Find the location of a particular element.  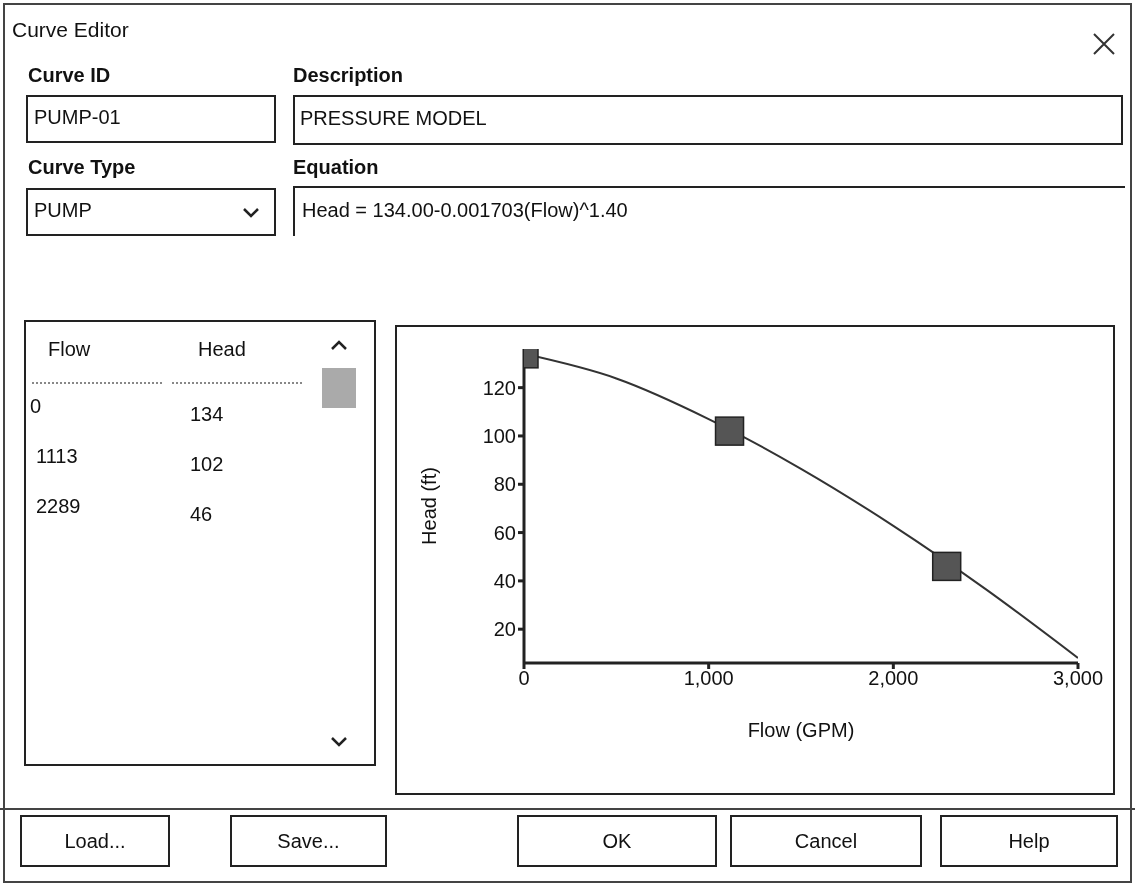

text: PUMP-01 is located at coordinates (77, 117).